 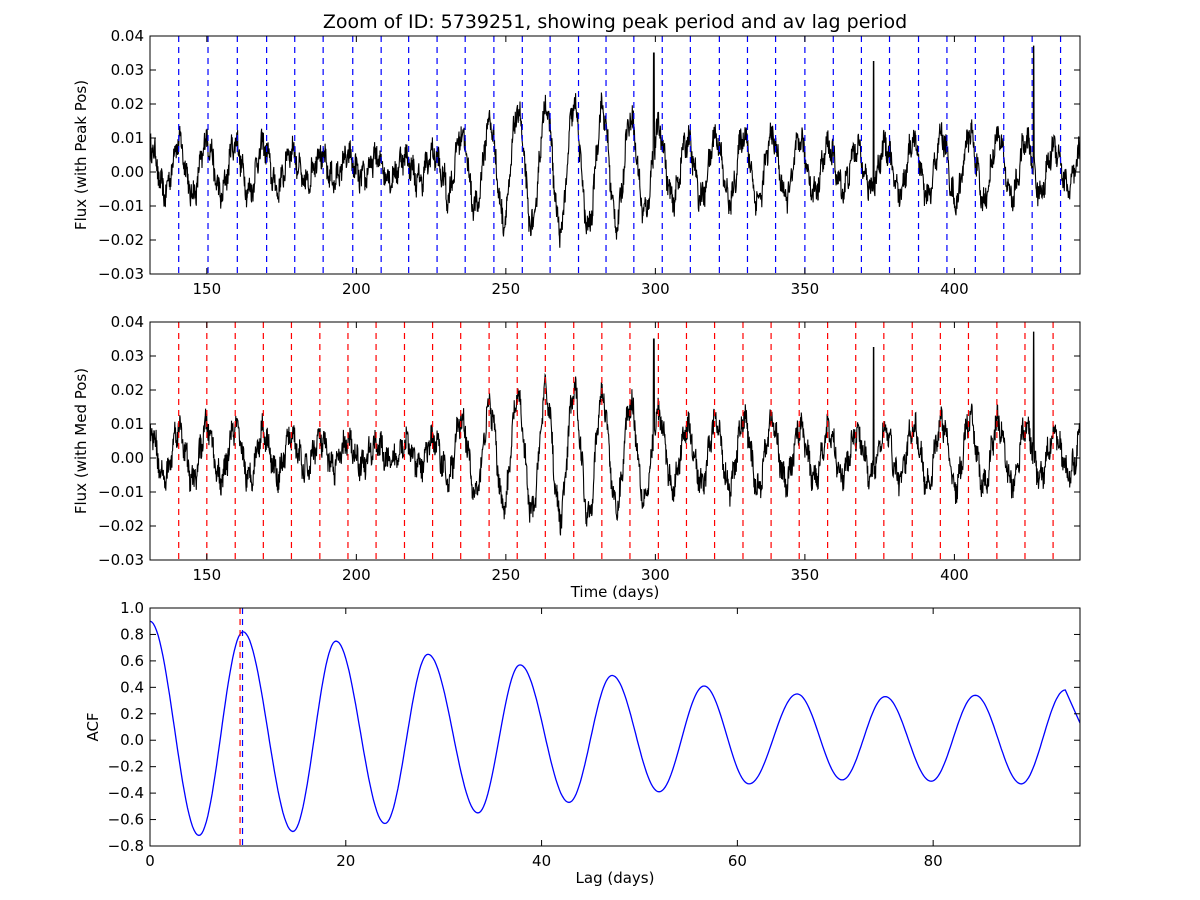 What do you see at coordinates (132, 634) in the screenshot?
I see `y-tick-label: 0.8` at bounding box center [132, 634].